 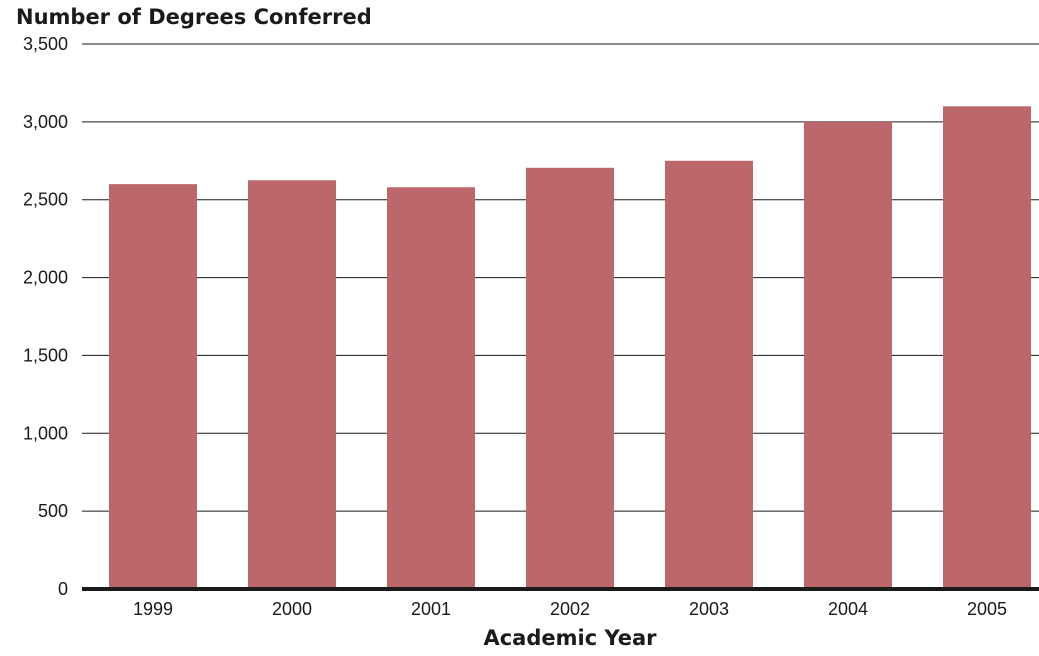 I want to click on bar-2003, so click(x=709, y=375).